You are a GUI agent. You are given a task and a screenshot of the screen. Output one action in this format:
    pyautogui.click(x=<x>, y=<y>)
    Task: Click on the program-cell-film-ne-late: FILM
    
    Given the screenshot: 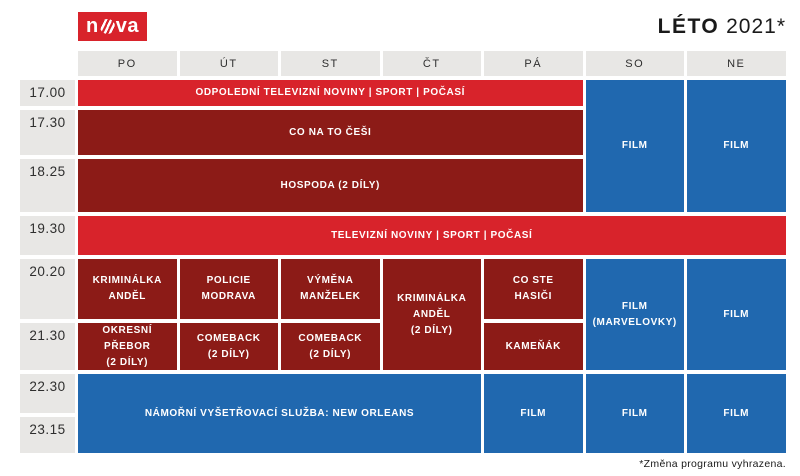 What is the action you would take?
    pyautogui.click(x=736, y=413)
    